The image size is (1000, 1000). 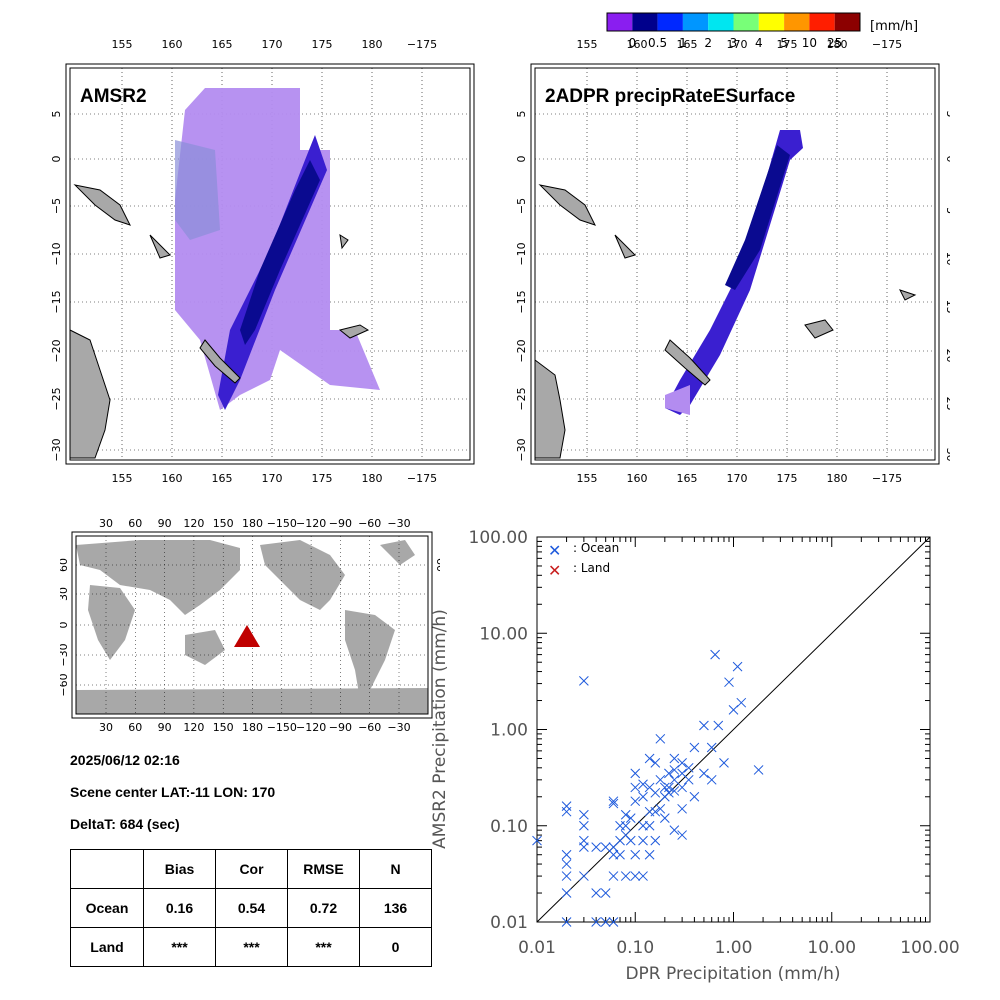 What do you see at coordinates (398, 727) in the screenshot?
I see `world-bottom-lon-tick: −30` at bounding box center [398, 727].